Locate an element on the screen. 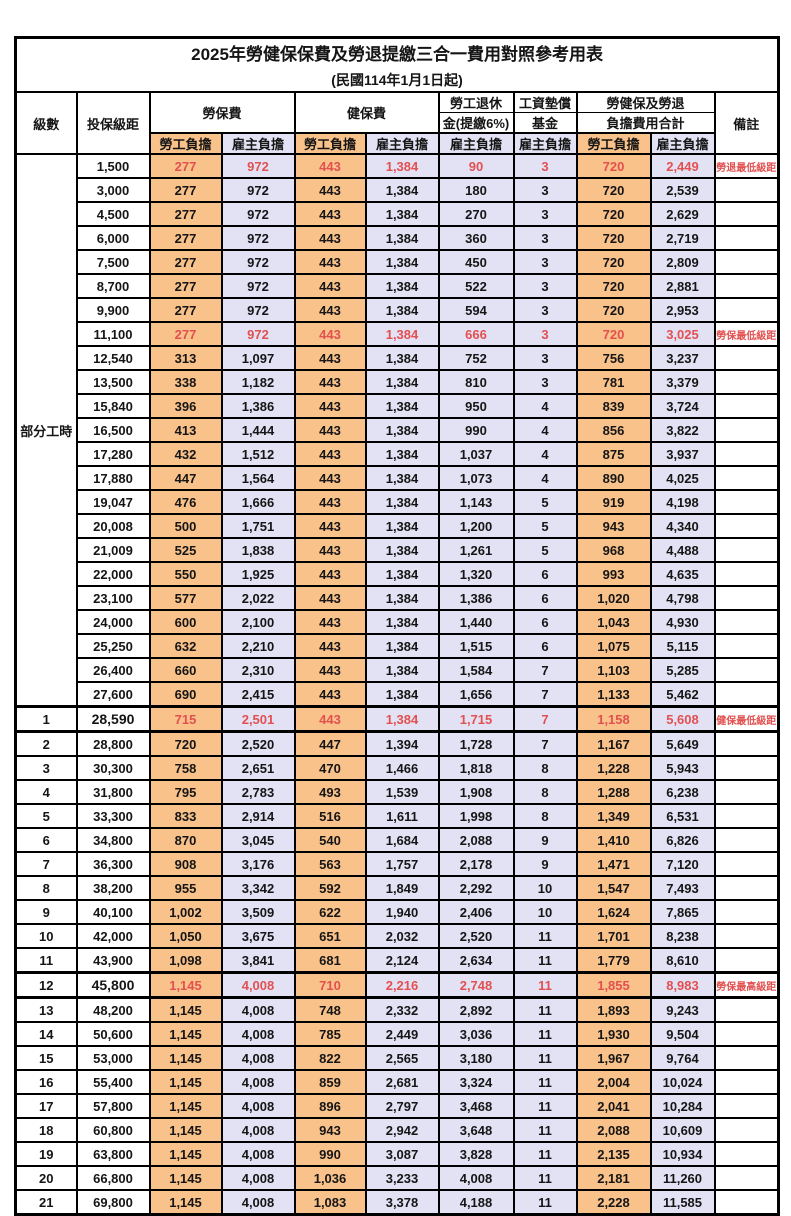 The image size is (791, 1216). fee-cell: 2,032 is located at coordinates (402, 936).